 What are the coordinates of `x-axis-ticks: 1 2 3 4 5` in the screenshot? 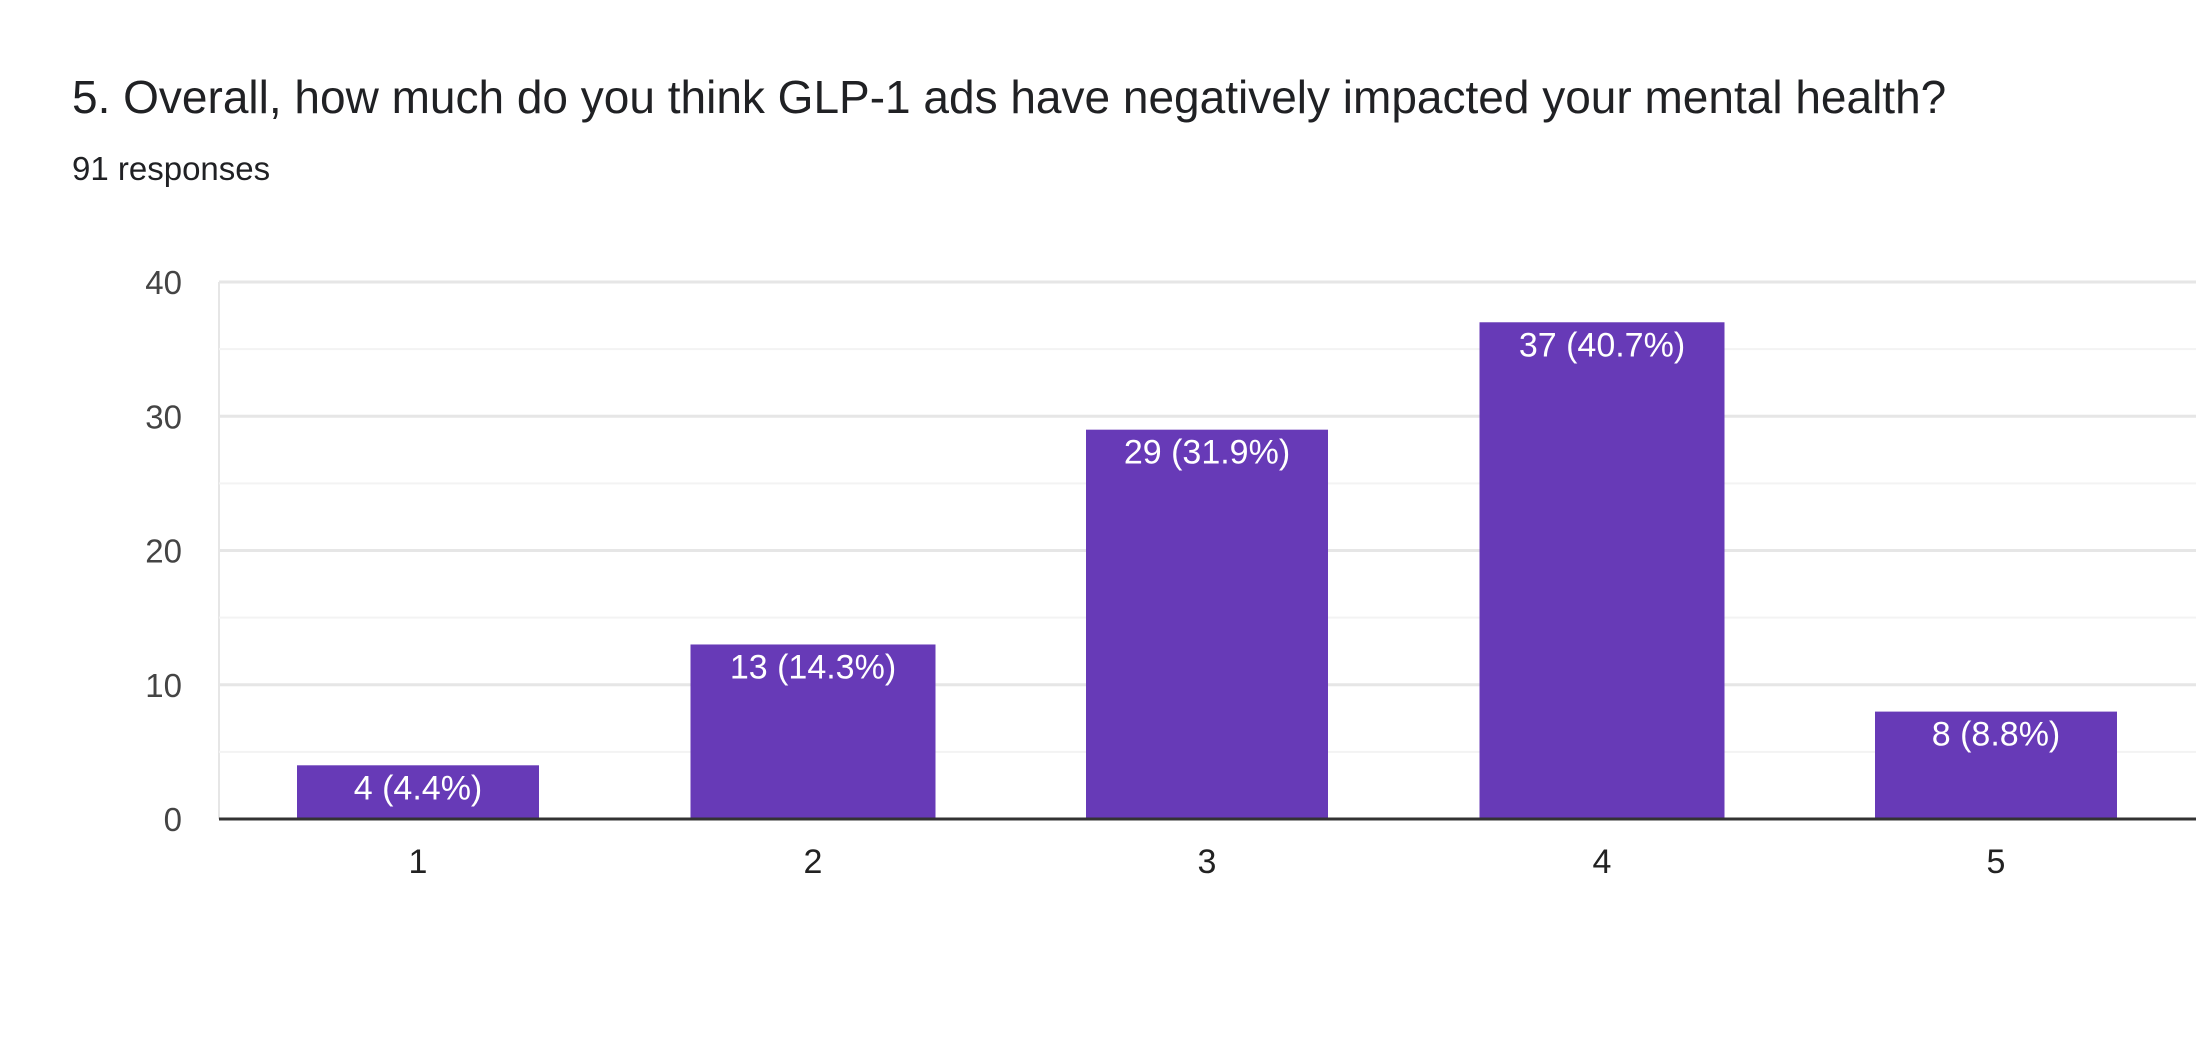 It's located at (1207, 862).